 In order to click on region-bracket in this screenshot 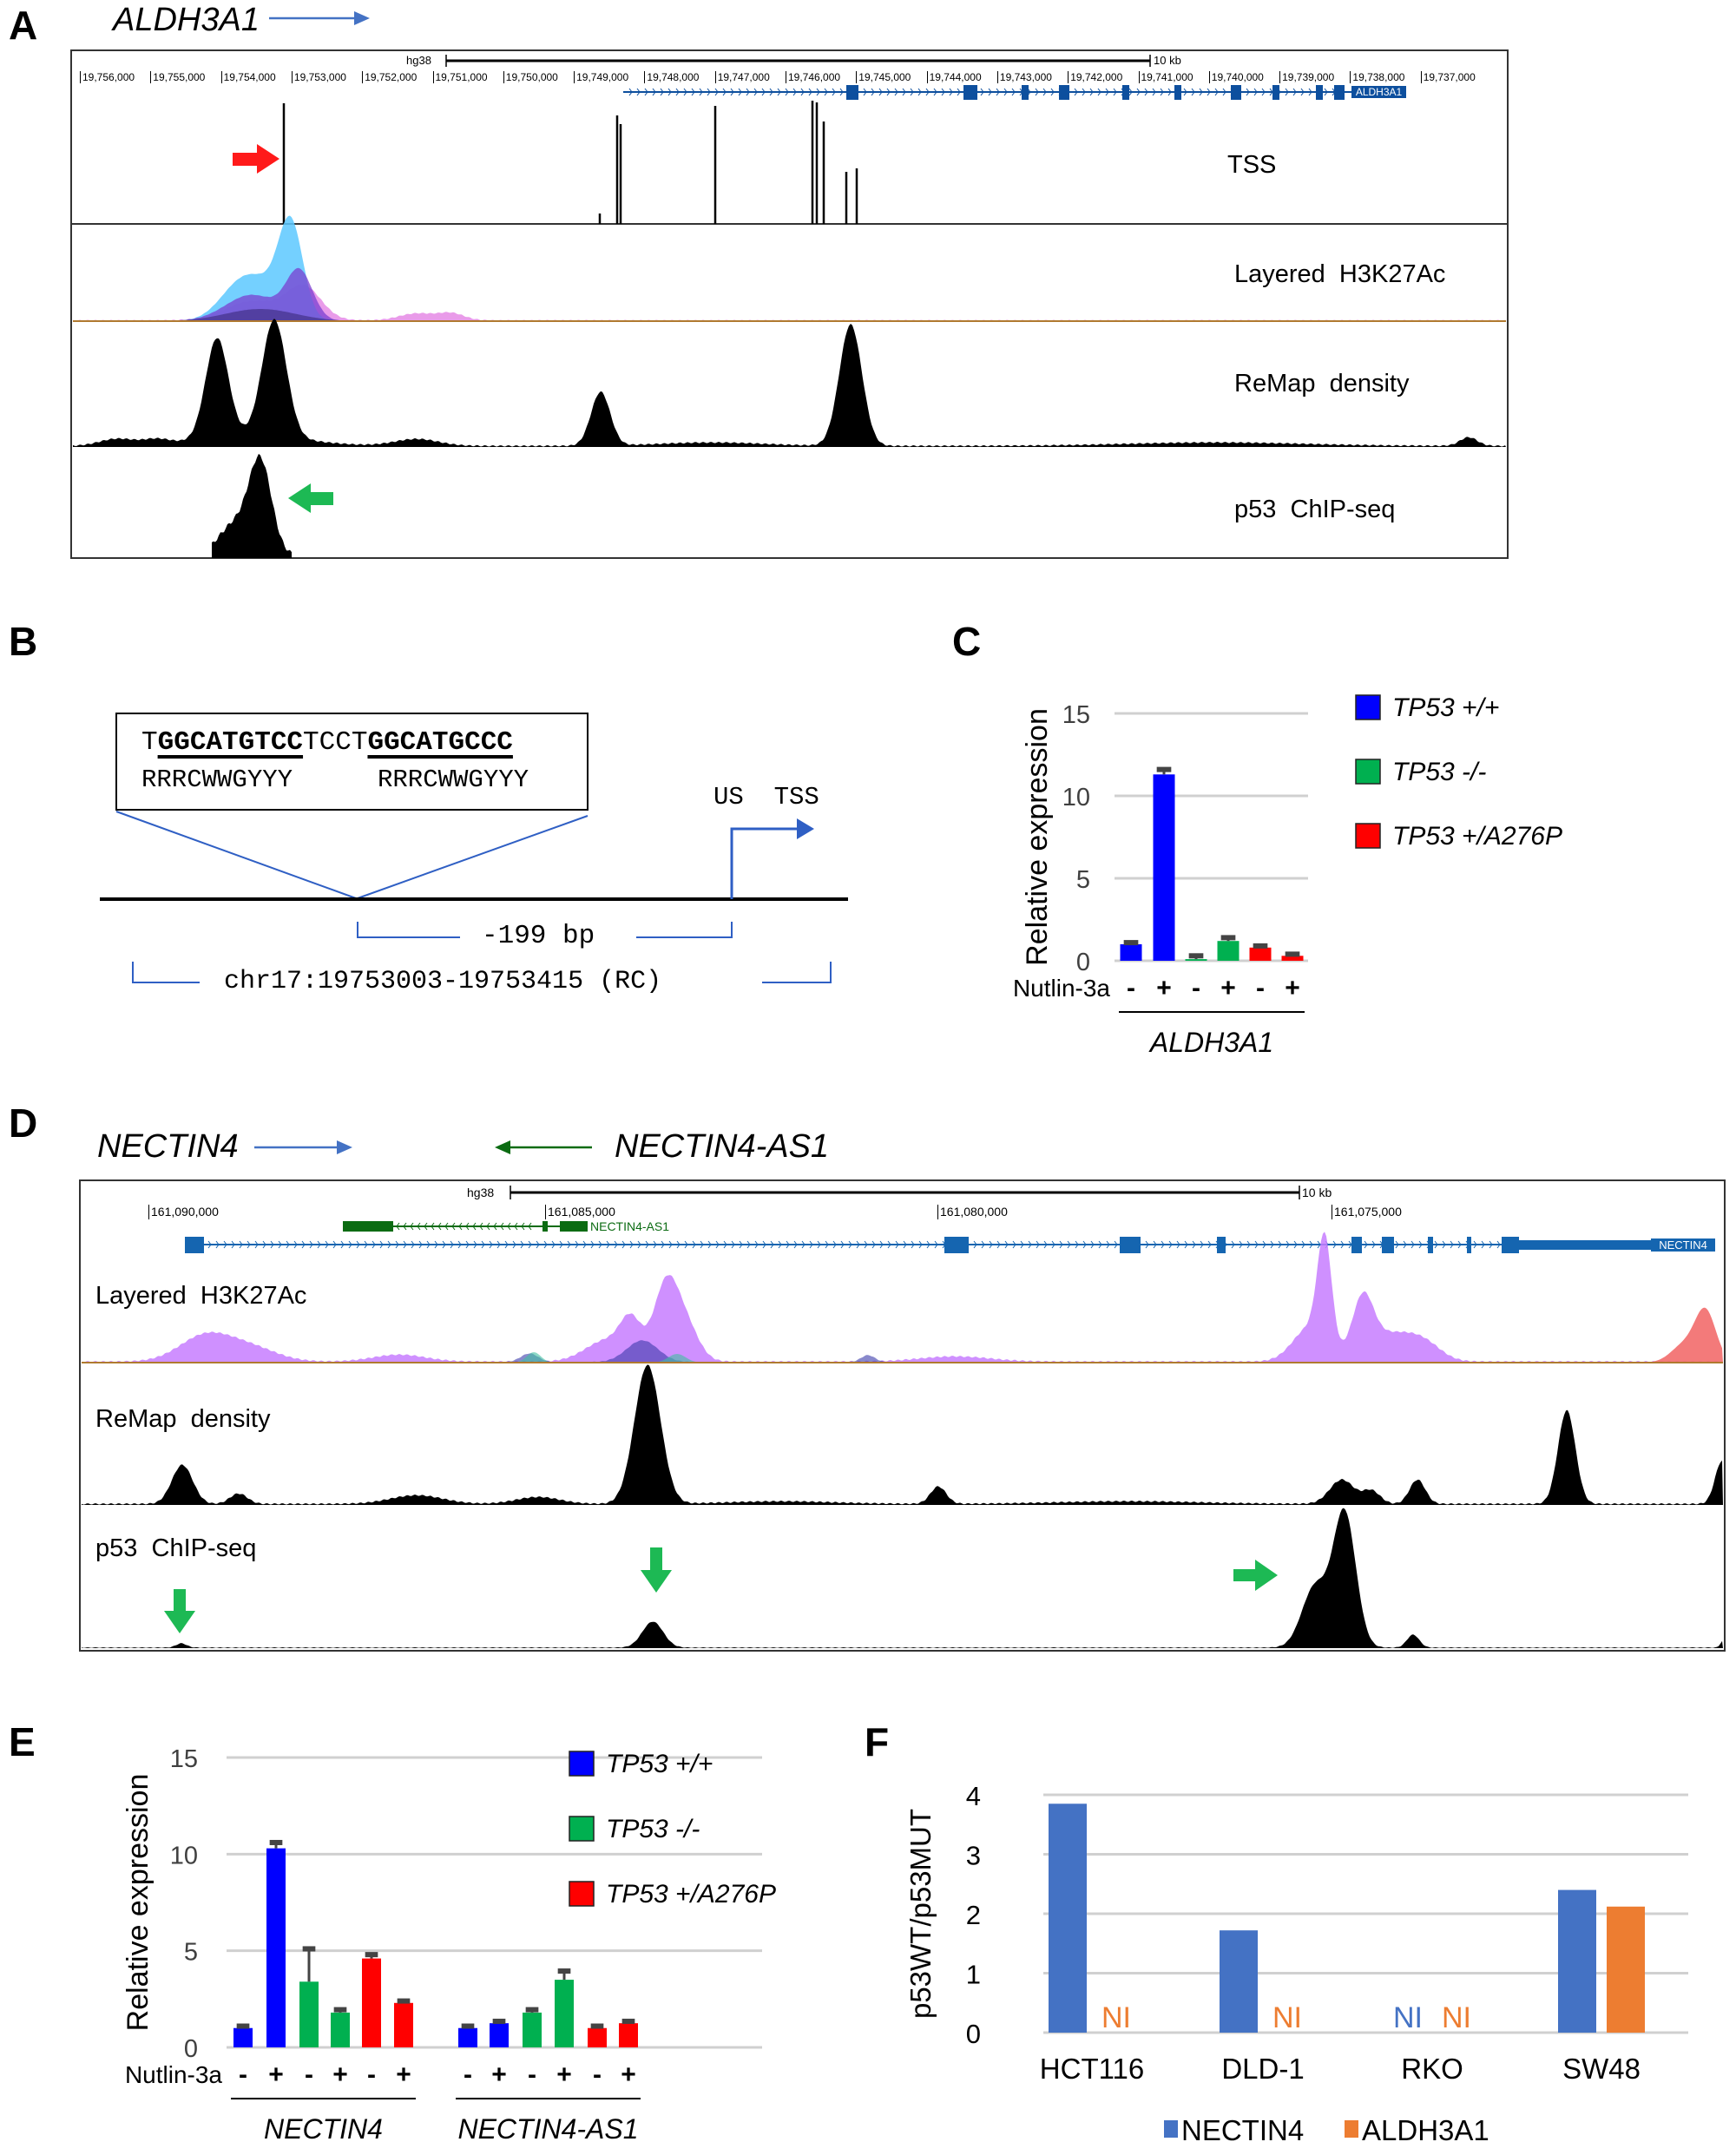, I will do `click(482, 972)`.